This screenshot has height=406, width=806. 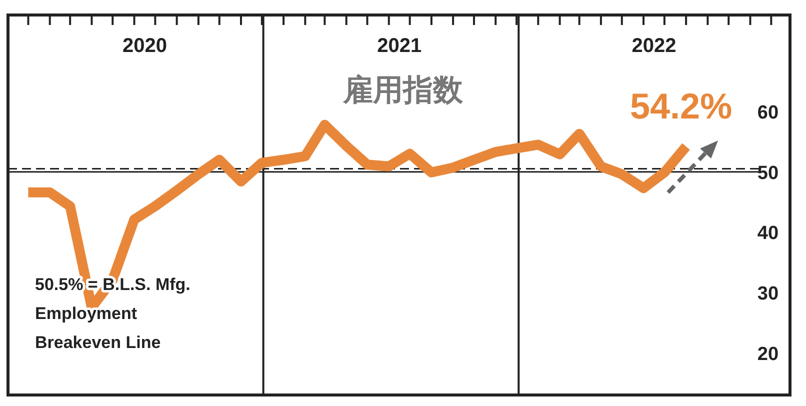 What do you see at coordinates (403, 90) in the screenshot?
I see `text: 雇用指数` at bounding box center [403, 90].